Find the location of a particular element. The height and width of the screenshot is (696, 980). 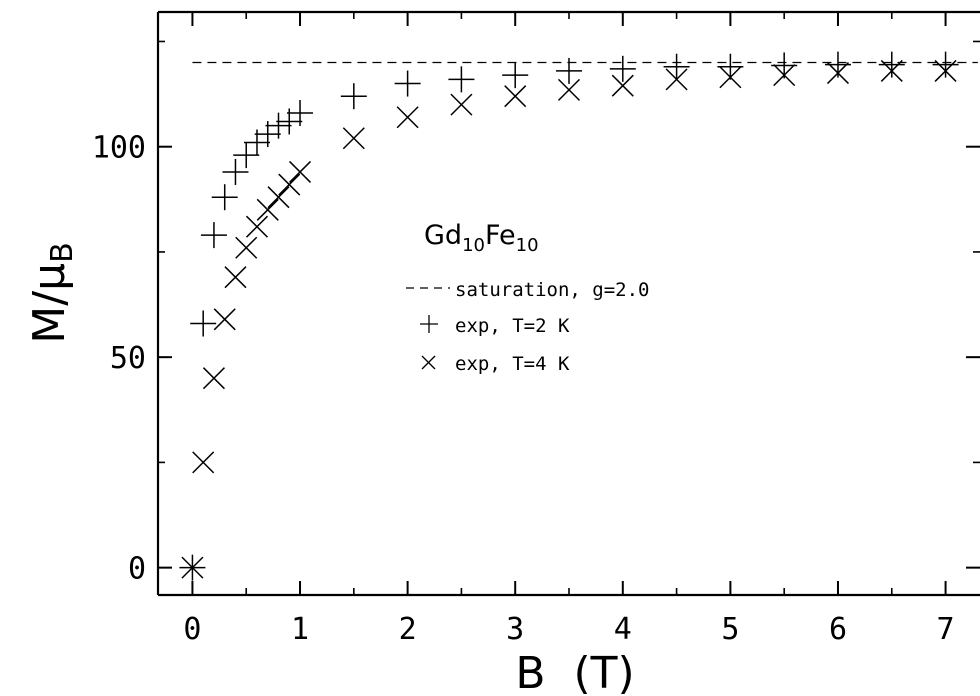

x-tick-label: 2 is located at coordinates (408, 629).